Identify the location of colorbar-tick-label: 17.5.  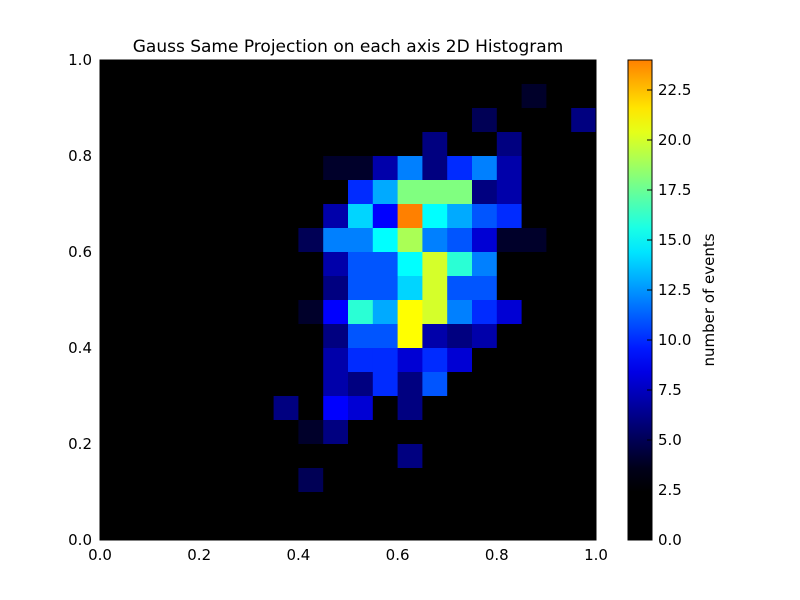
(674, 190).